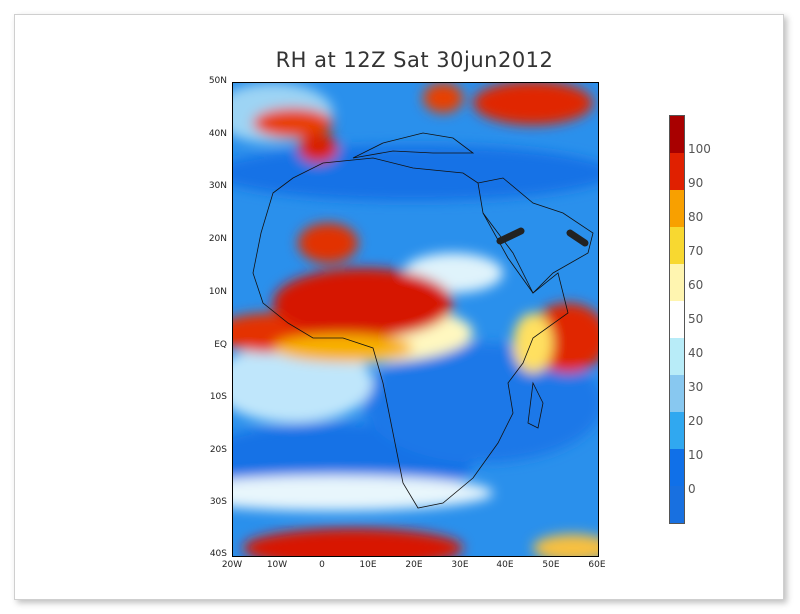 This screenshot has width=800, height=614. Describe the element at coordinates (696, 251) in the screenshot. I see `colorbar-label: 70` at that location.